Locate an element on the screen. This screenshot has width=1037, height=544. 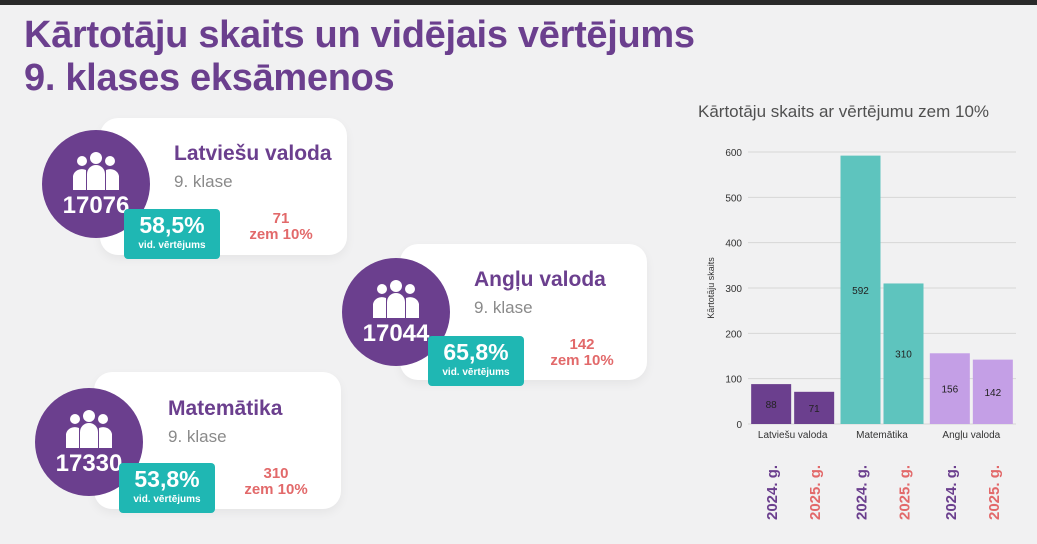
average-score-badge: 53,8% vid. vērtējums is located at coordinates (167, 488).